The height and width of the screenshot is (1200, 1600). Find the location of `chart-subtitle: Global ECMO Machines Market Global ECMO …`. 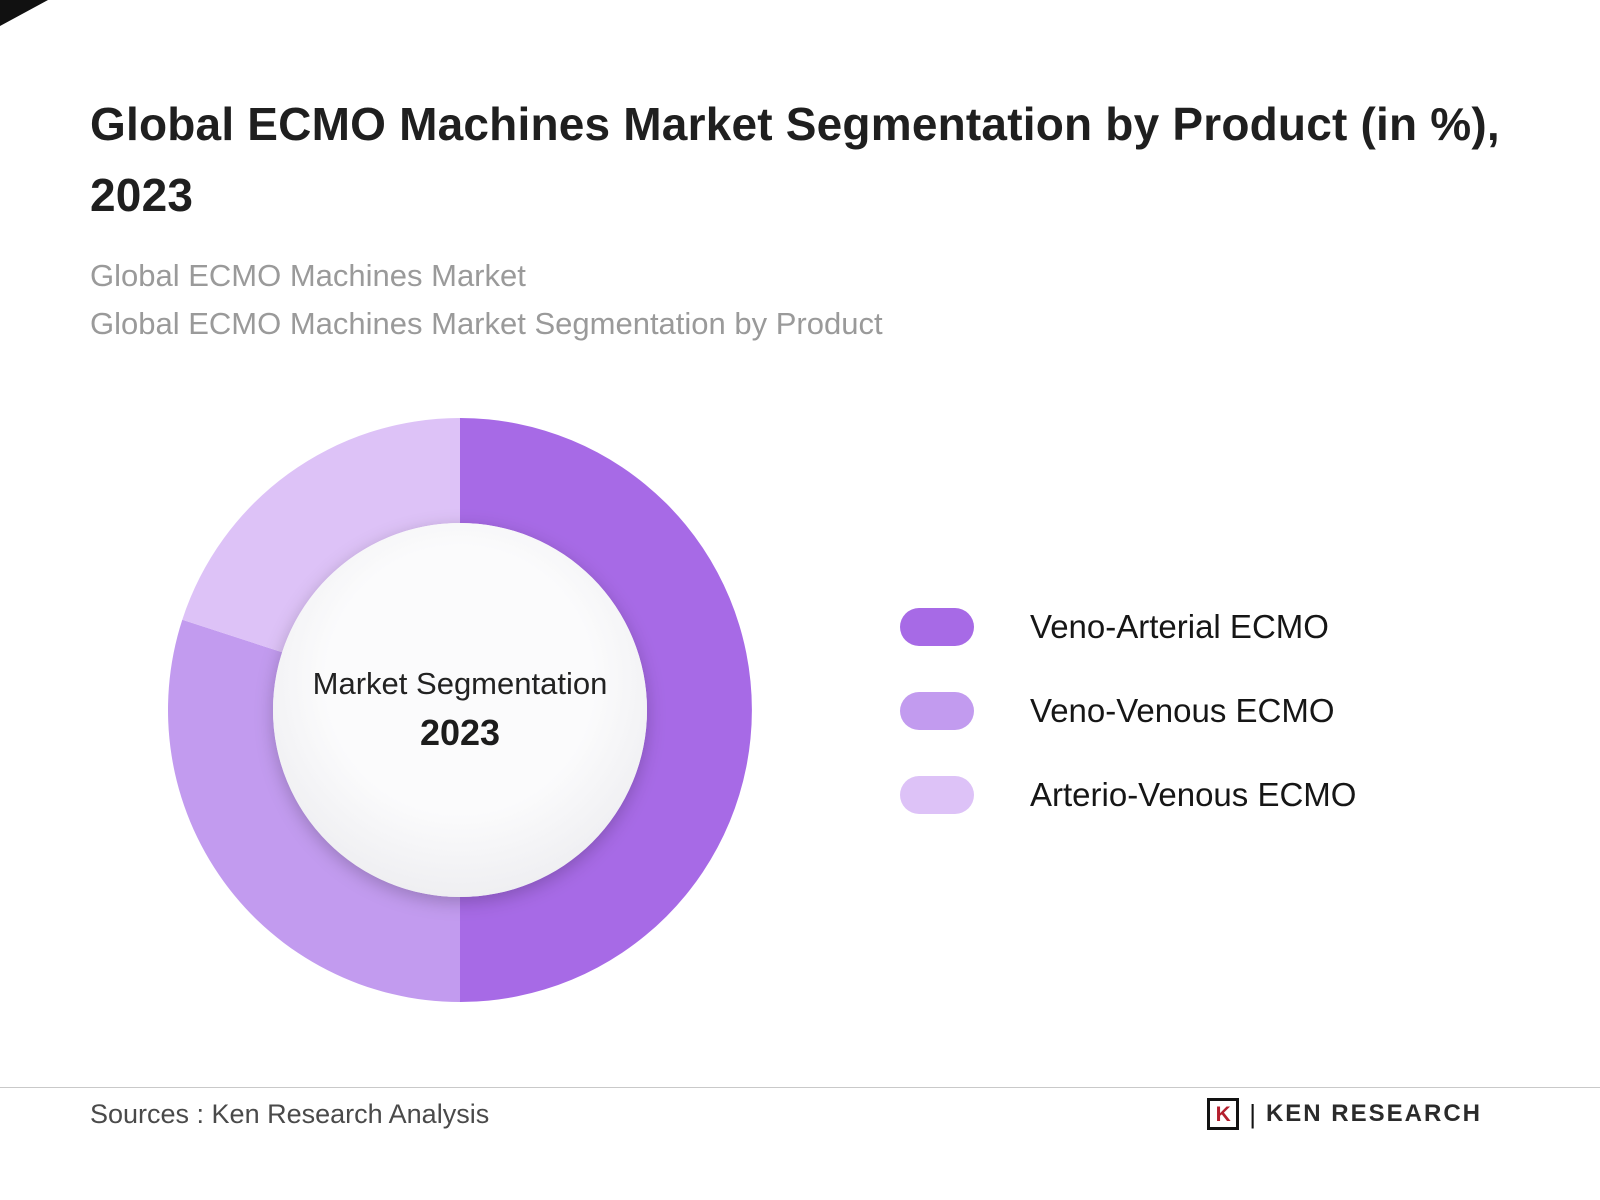

chart-subtitle: Global ECMO Machines Market Global ECMO … is located at coordinates (740, 300).